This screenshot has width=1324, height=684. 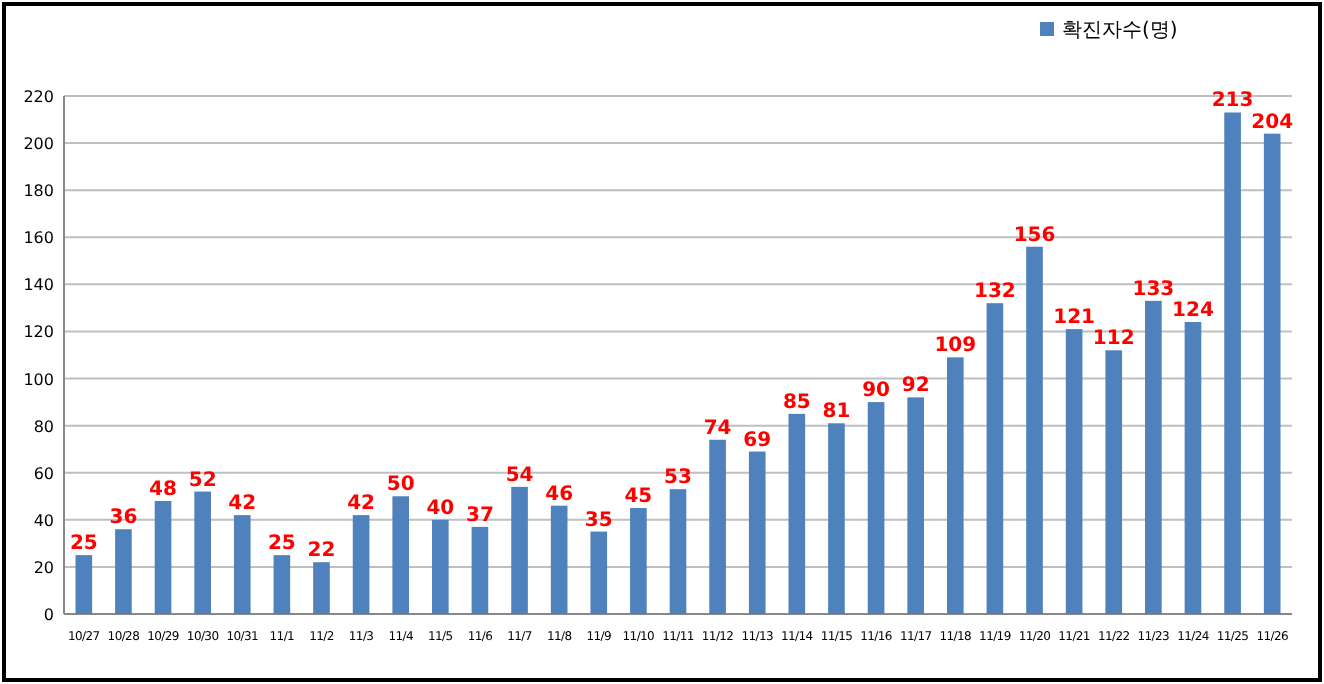 What do you see at coordinates (38, 191) in the screenshot?
I see `y-tick-label: 180` at bounding box center [38, 191].